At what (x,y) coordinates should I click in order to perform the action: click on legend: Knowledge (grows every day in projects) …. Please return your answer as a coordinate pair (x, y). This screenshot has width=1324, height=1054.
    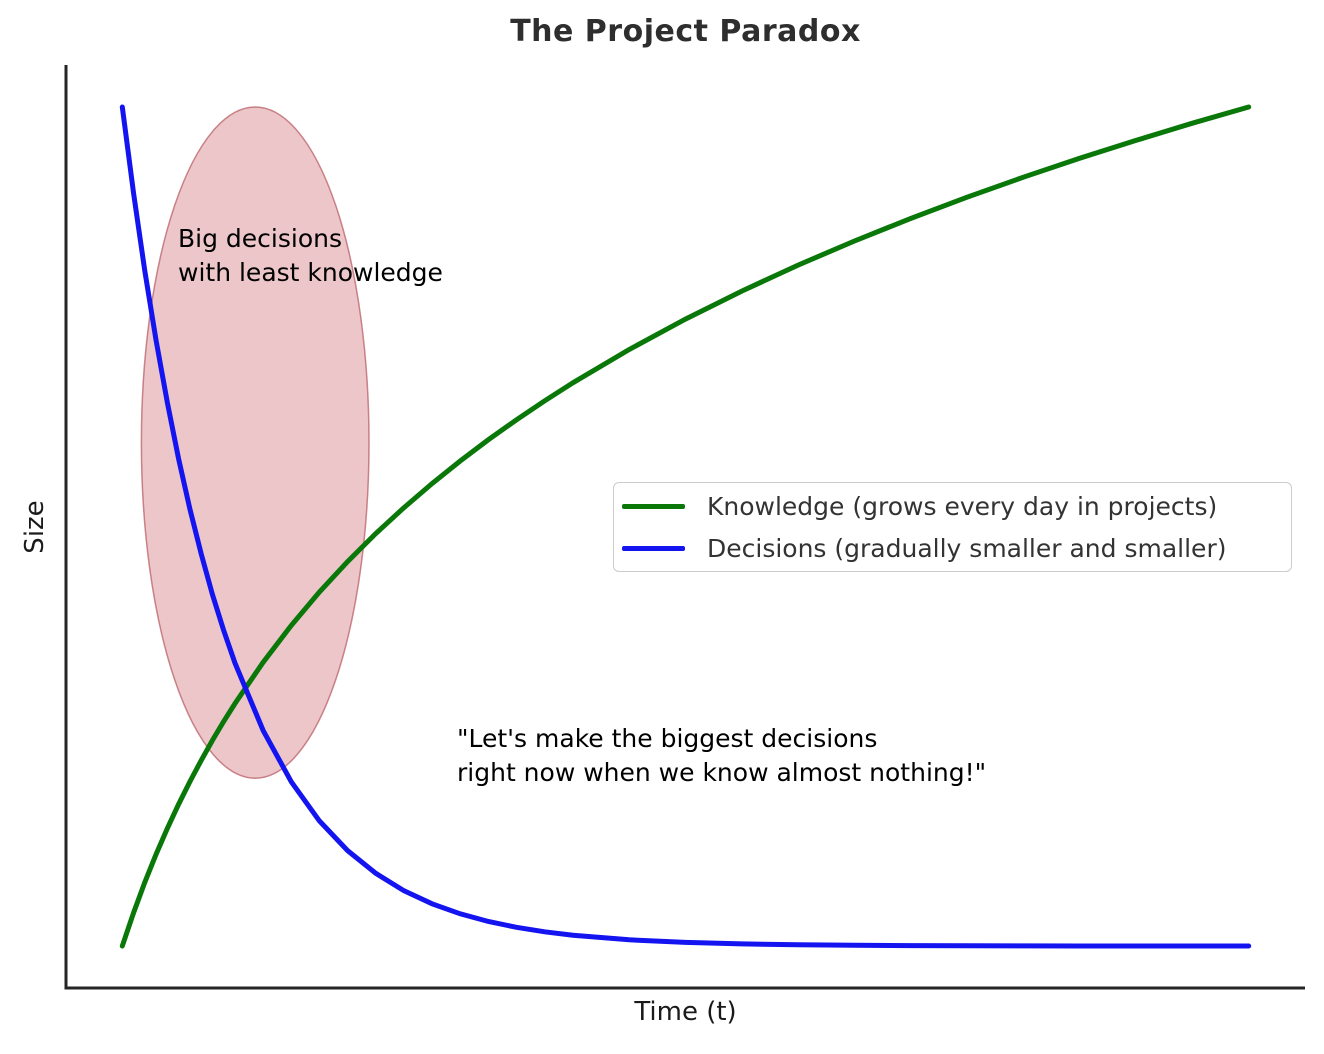
    Looking at the image, I should click on (952, 527).